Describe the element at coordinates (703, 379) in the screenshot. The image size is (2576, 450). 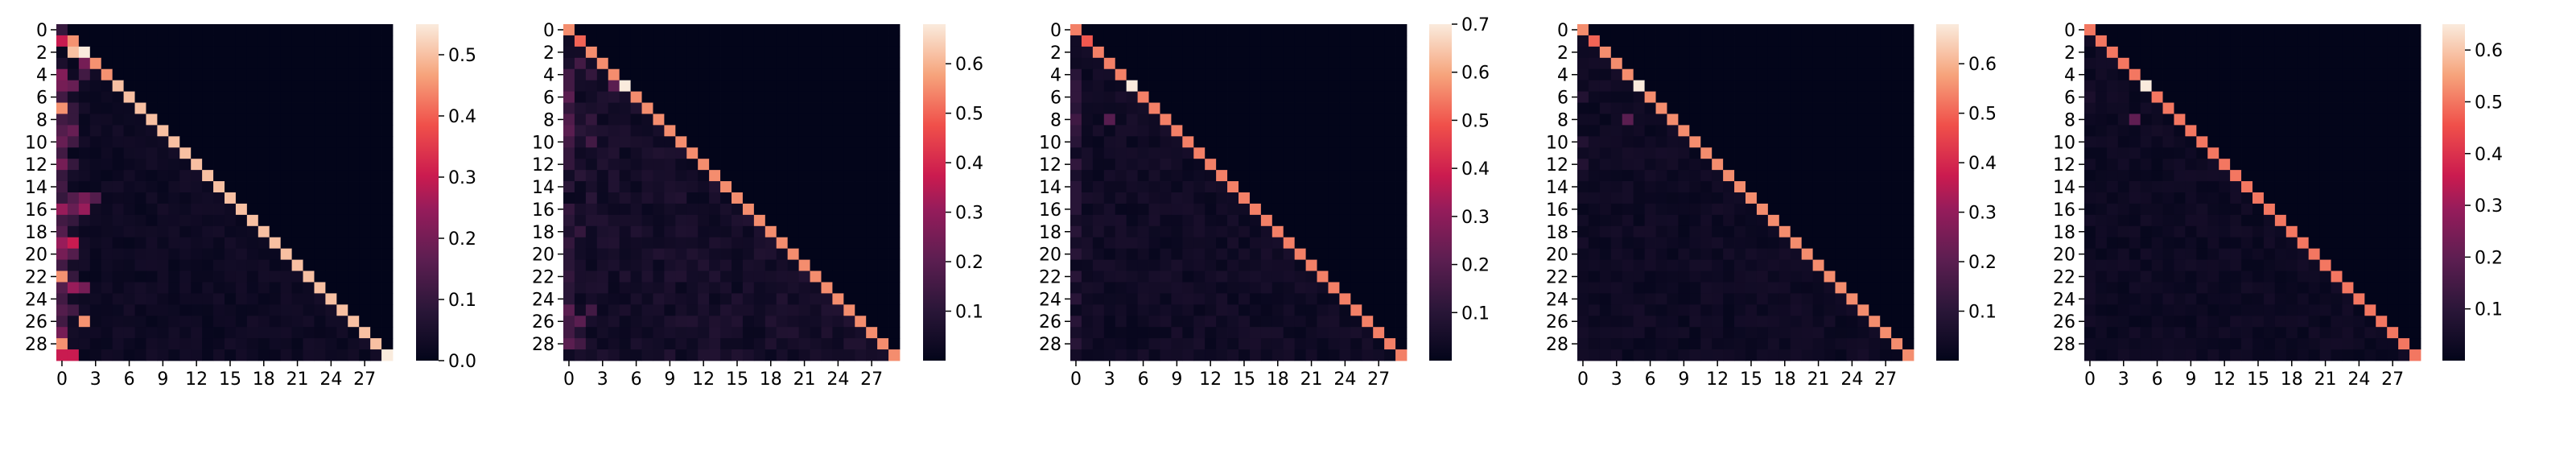
I see `x-tick-label: 12` at that location.